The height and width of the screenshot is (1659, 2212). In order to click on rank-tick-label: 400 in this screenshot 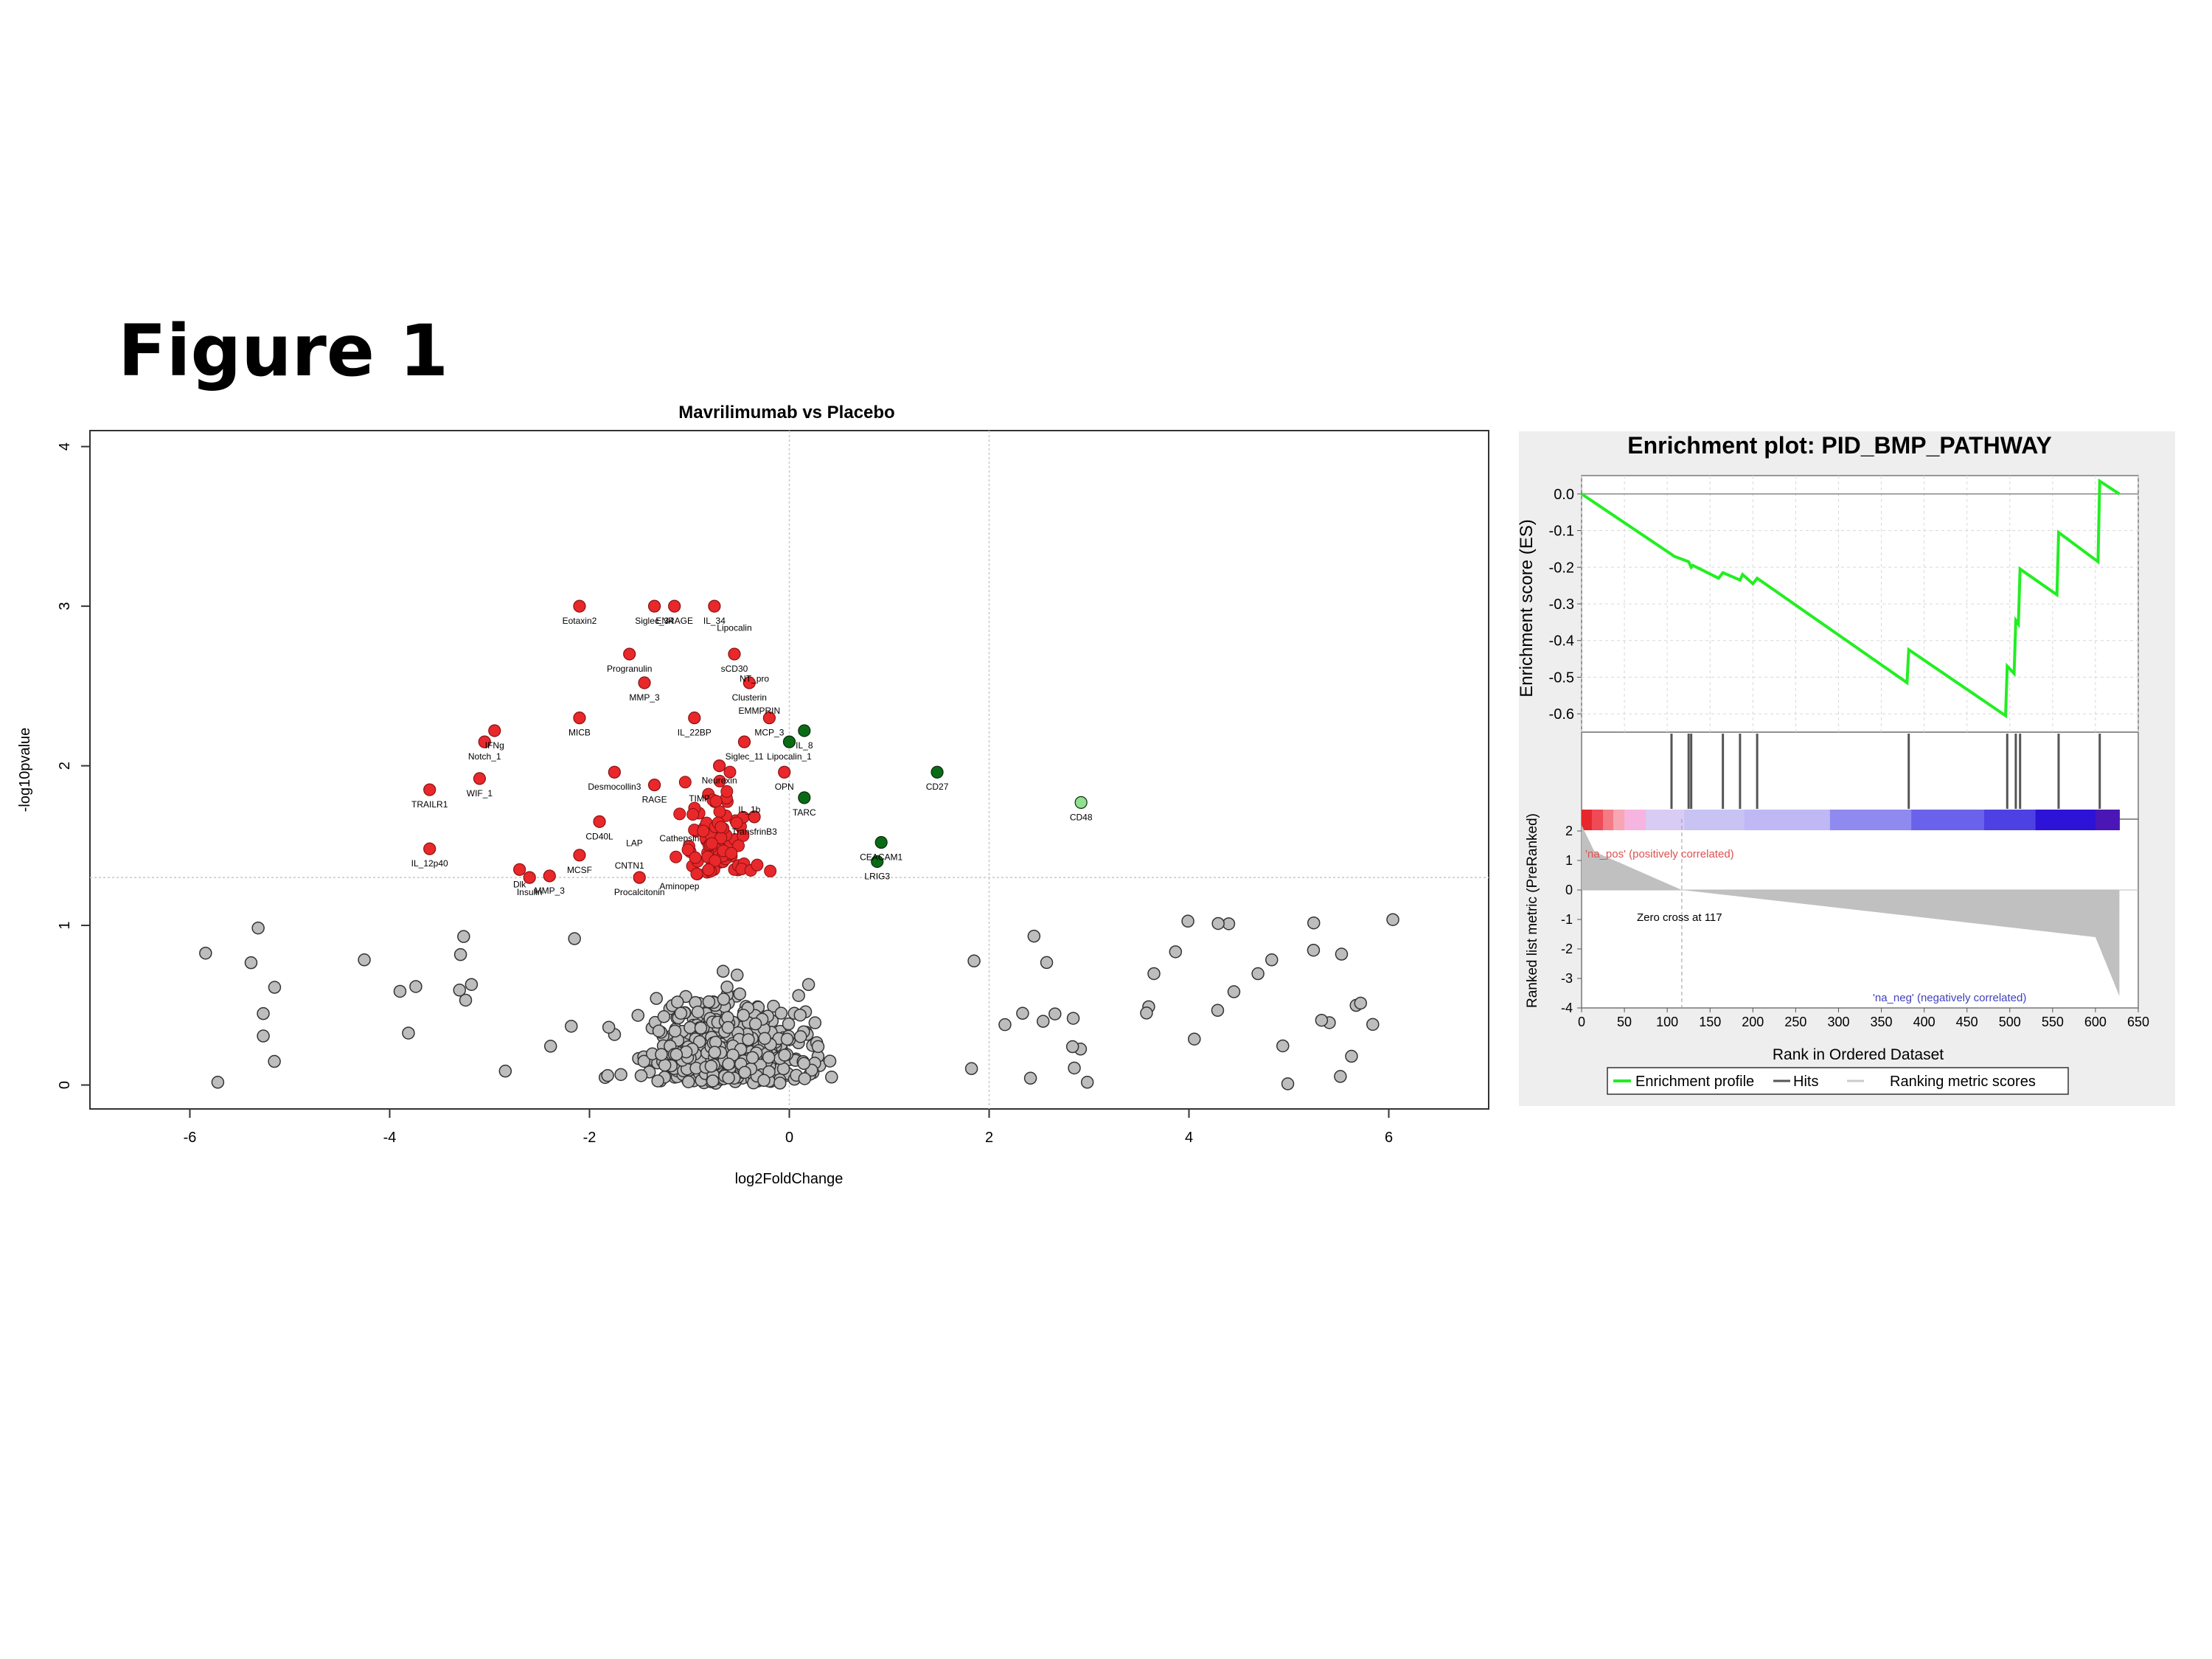, I will do `click(1924, 1022)`.